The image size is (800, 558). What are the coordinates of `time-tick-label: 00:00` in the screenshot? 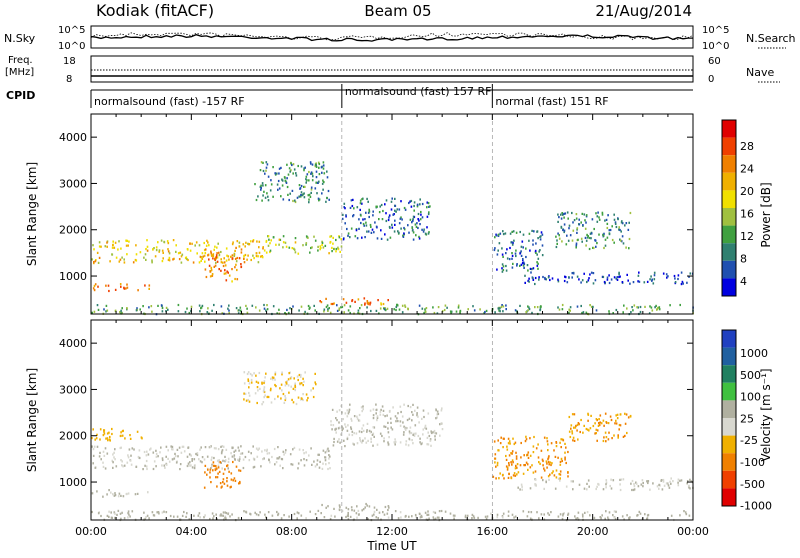 It's located at (693, 531).